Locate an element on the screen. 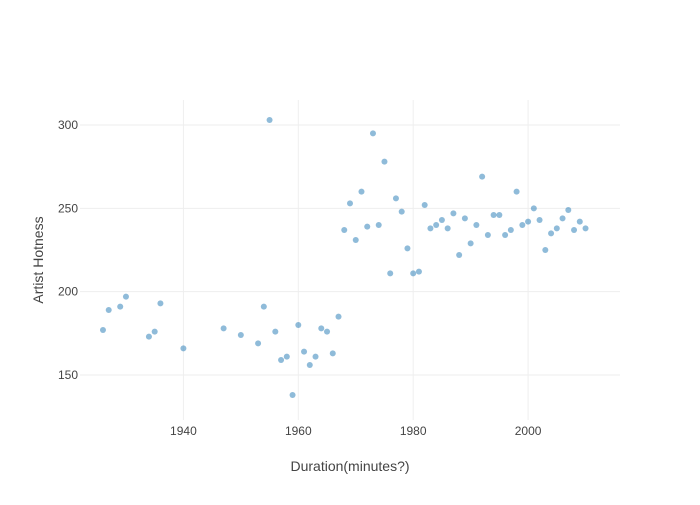 Image resolution: width=700 pixels, height=505 pixels. y-axis-title: Artist Hotness is located at coordinates (38, 259).